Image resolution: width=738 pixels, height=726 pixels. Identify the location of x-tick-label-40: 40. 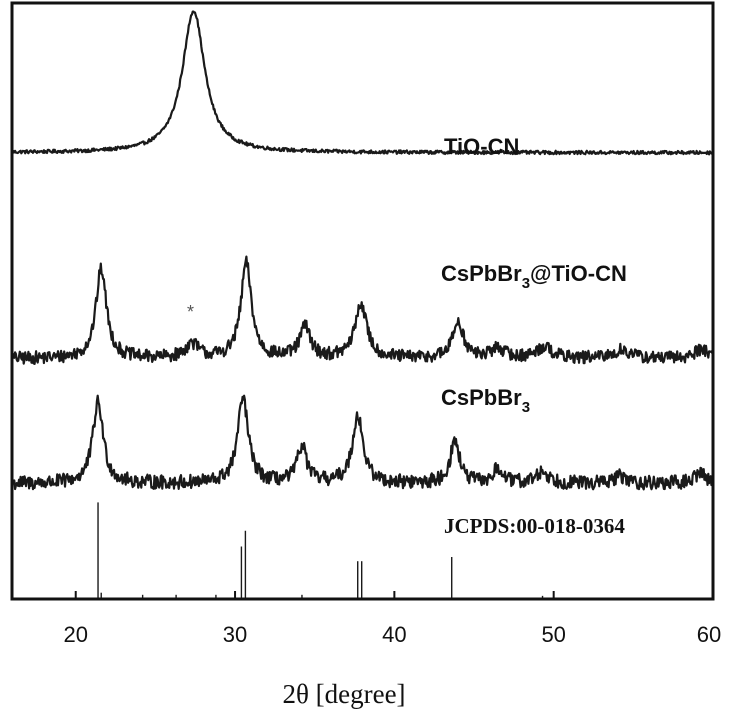
(394, 634).